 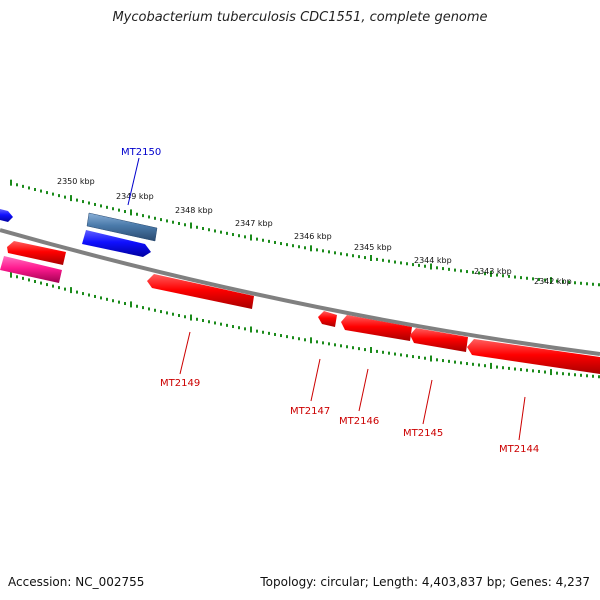 I want to click on scale-label: 2343 kbp, so click(x=493, y=271).